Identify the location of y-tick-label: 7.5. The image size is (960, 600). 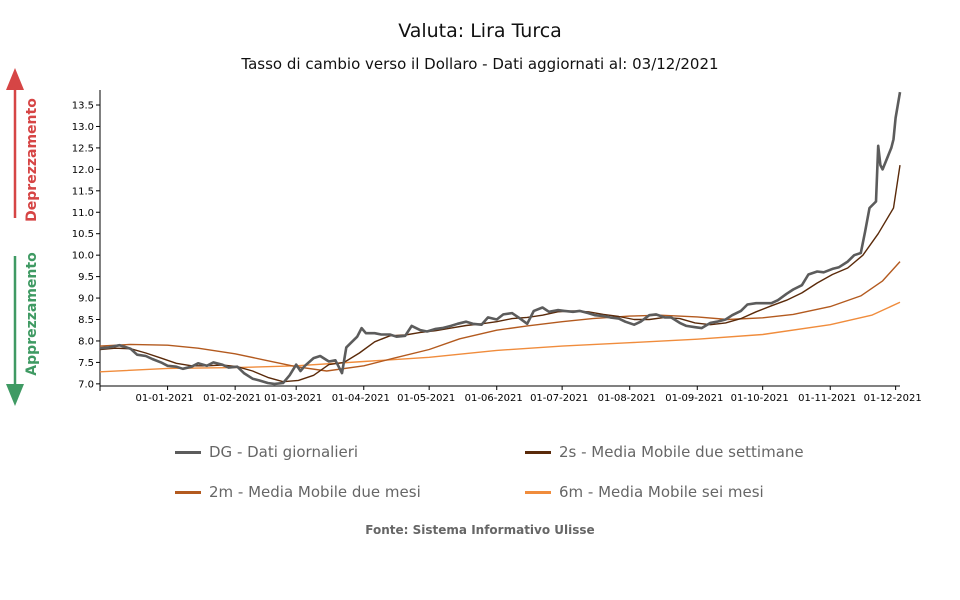
(86, 363).